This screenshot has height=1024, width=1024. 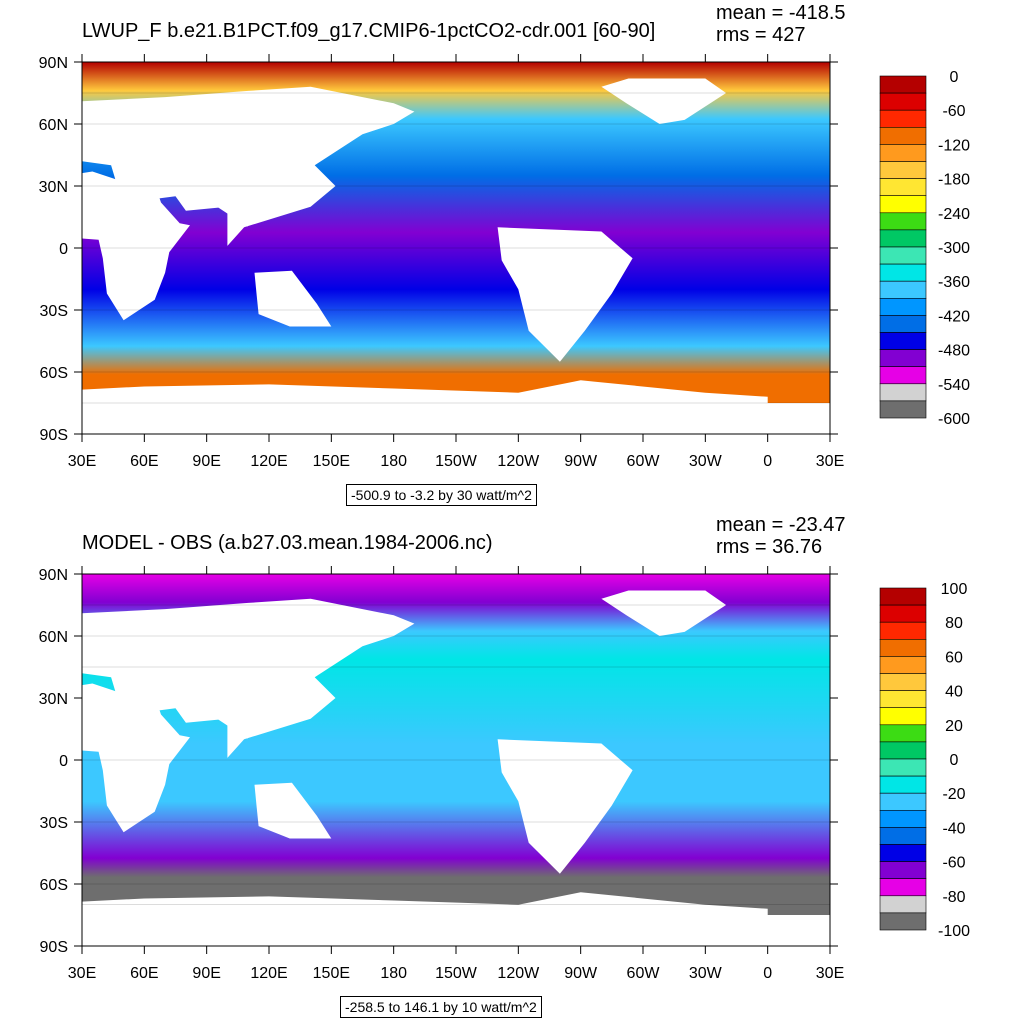 I want to click on colorbar-label: 20, so click(x=954, y=726).